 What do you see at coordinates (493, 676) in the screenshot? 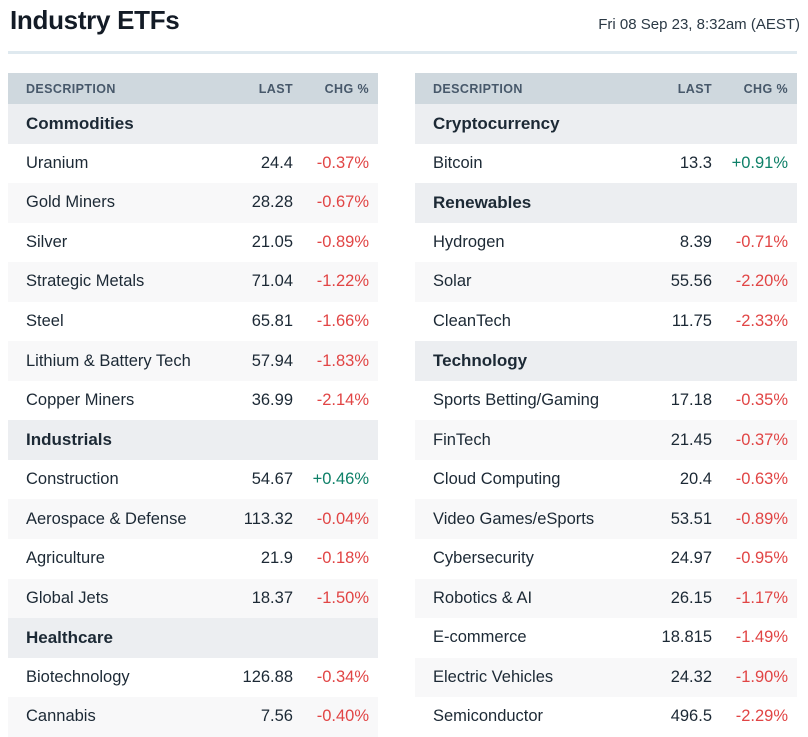
I see `etf-name: Electric Vehicles` at bounding box center [493, 676].